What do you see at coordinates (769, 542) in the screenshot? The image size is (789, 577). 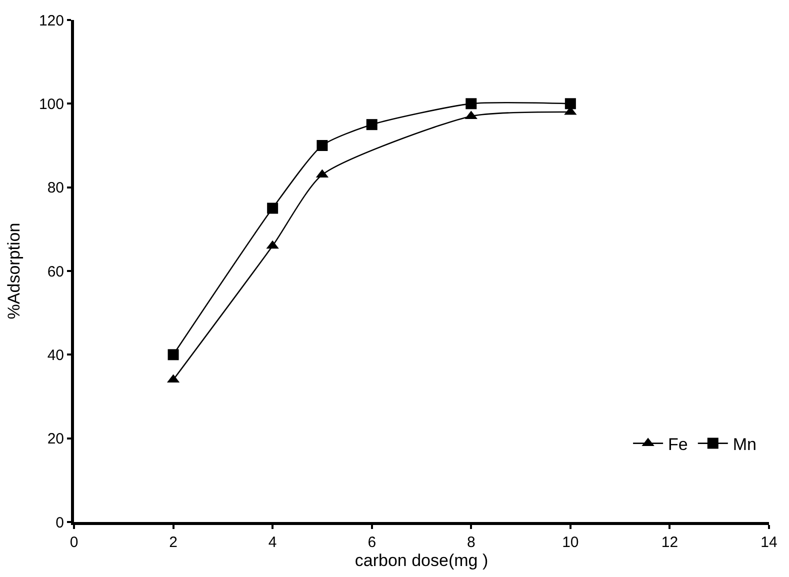 I see `x-tick-label: 14` at bounding box center [769, 542].